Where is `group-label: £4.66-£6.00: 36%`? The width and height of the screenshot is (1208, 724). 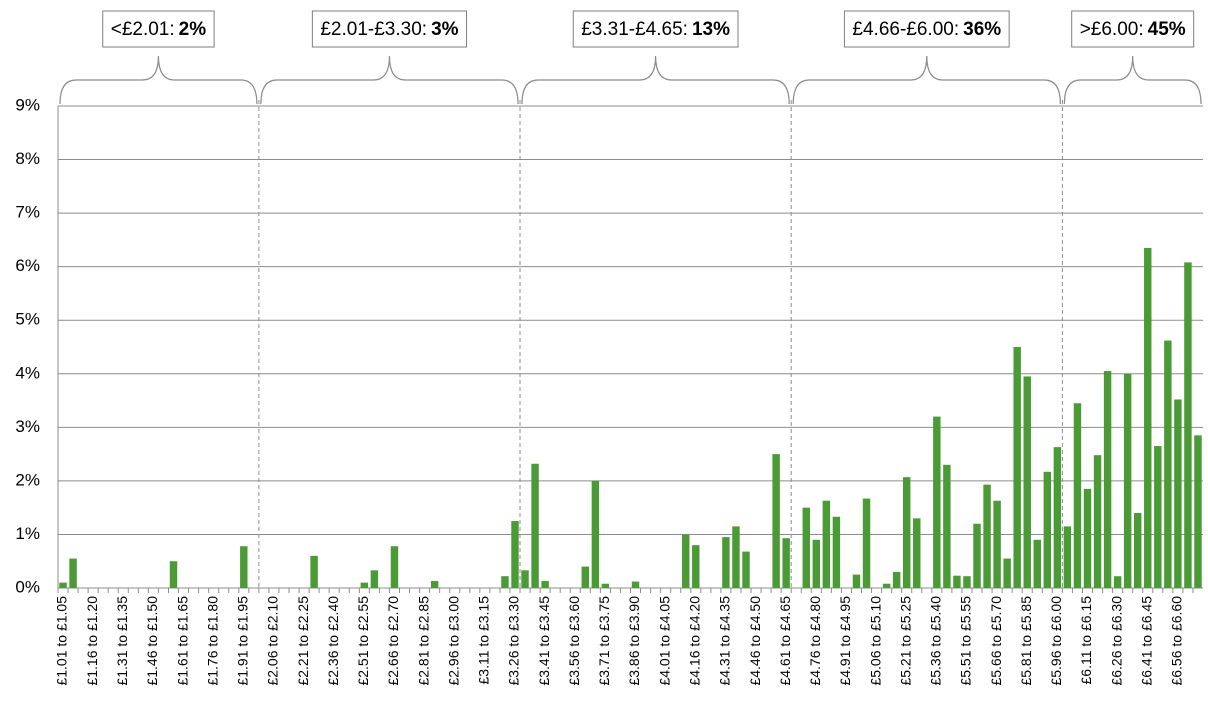
group-label: £4.66-£6.00: 36% is located at coordinates (926, 29).